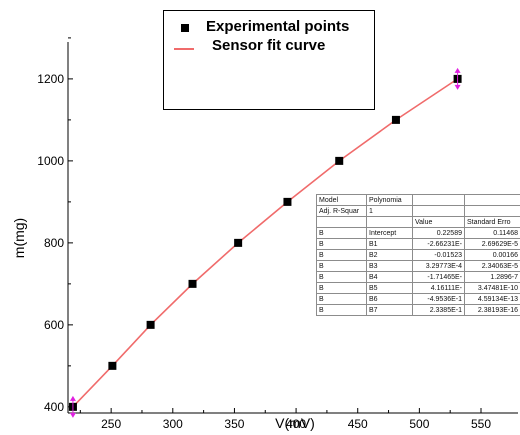 Image resolution: width=520 pixels, height=435 pixels. I want to click on table-cell: 2.38193E-16, so click(492, 310).